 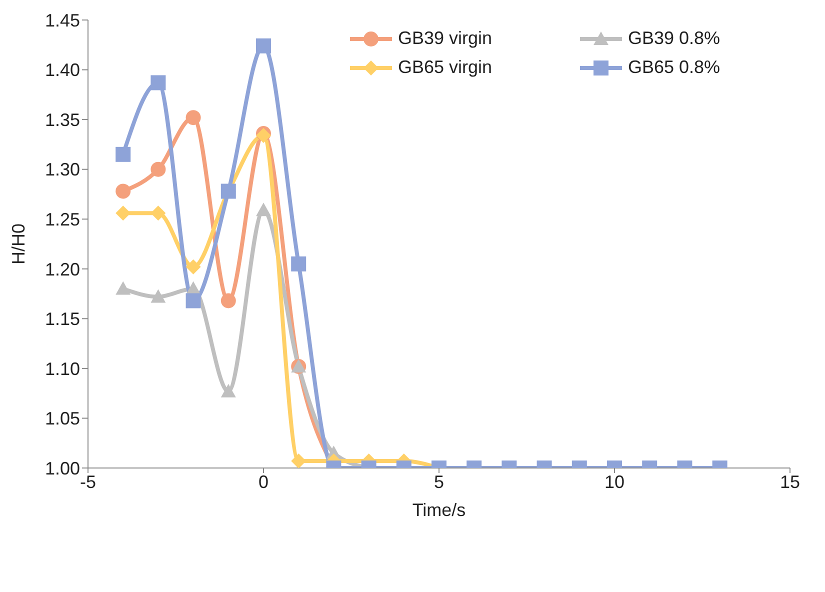 What do you see at coordinates (674, 67) in the screenshot?
I see `legend-label: GB65 0.8%` at bounding box center [674, 67].